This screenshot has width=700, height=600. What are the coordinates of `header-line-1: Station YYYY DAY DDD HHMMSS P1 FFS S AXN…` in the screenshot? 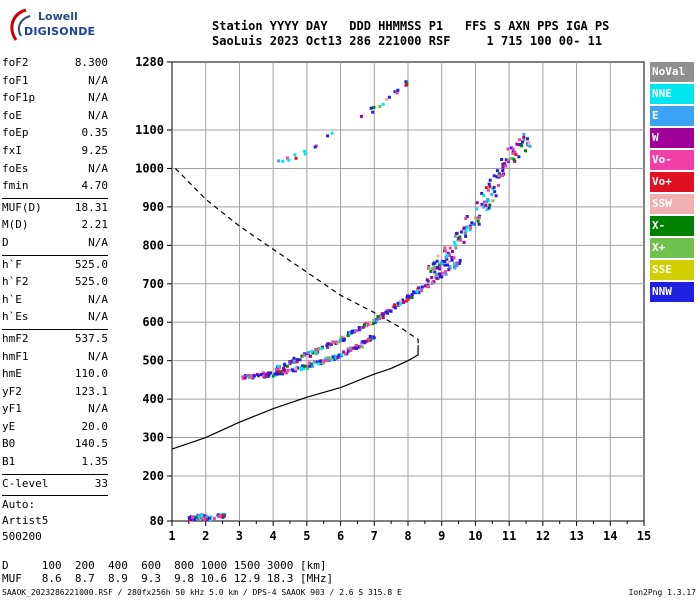 It's located at (411, 26).